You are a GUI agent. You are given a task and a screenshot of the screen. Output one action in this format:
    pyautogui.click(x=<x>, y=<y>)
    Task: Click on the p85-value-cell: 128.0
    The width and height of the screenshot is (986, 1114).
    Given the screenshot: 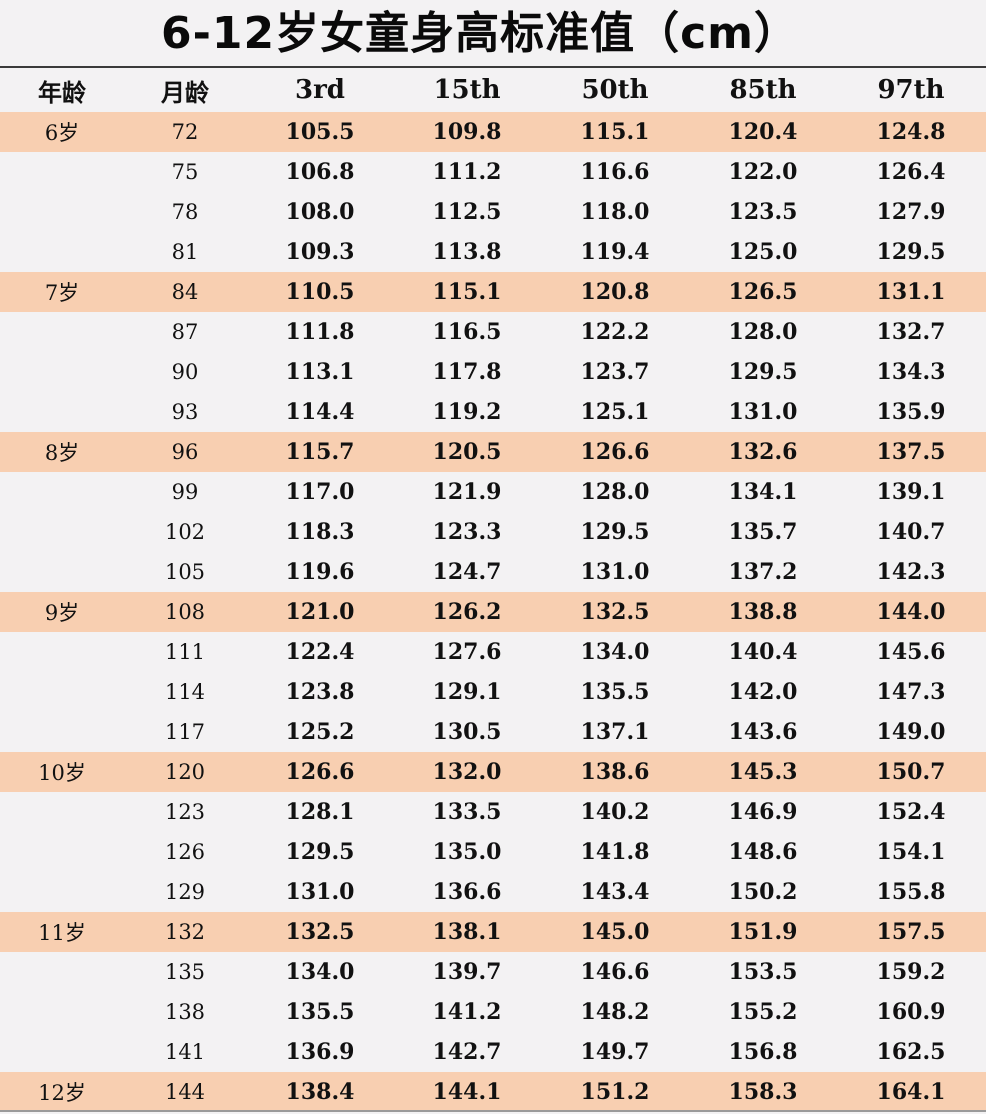 What is the action you would take?
    pyautogui.click(x=763, y=332)
    